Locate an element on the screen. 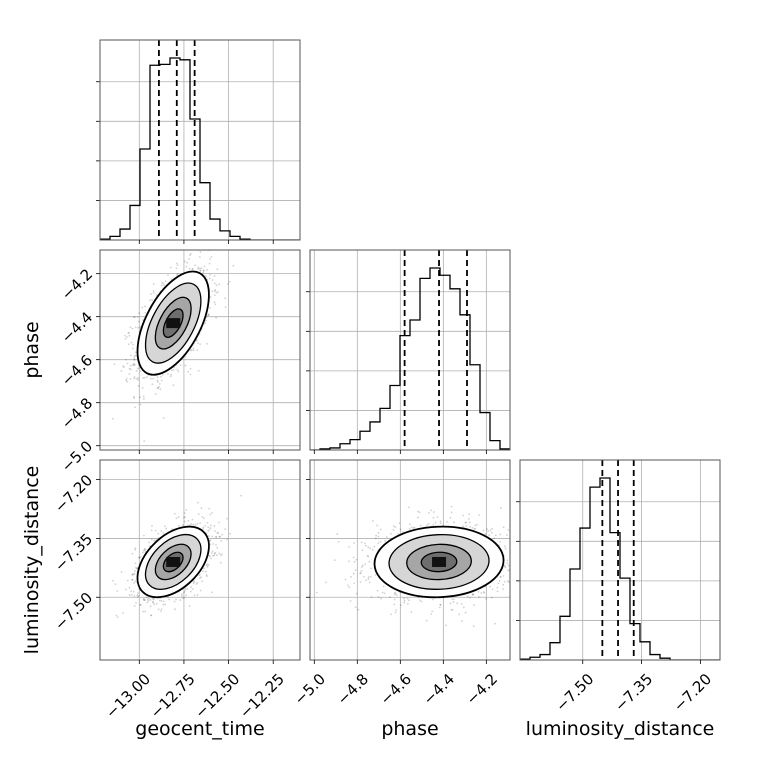  y-tick-label: −4.2 is located at coordinates (77, 284).